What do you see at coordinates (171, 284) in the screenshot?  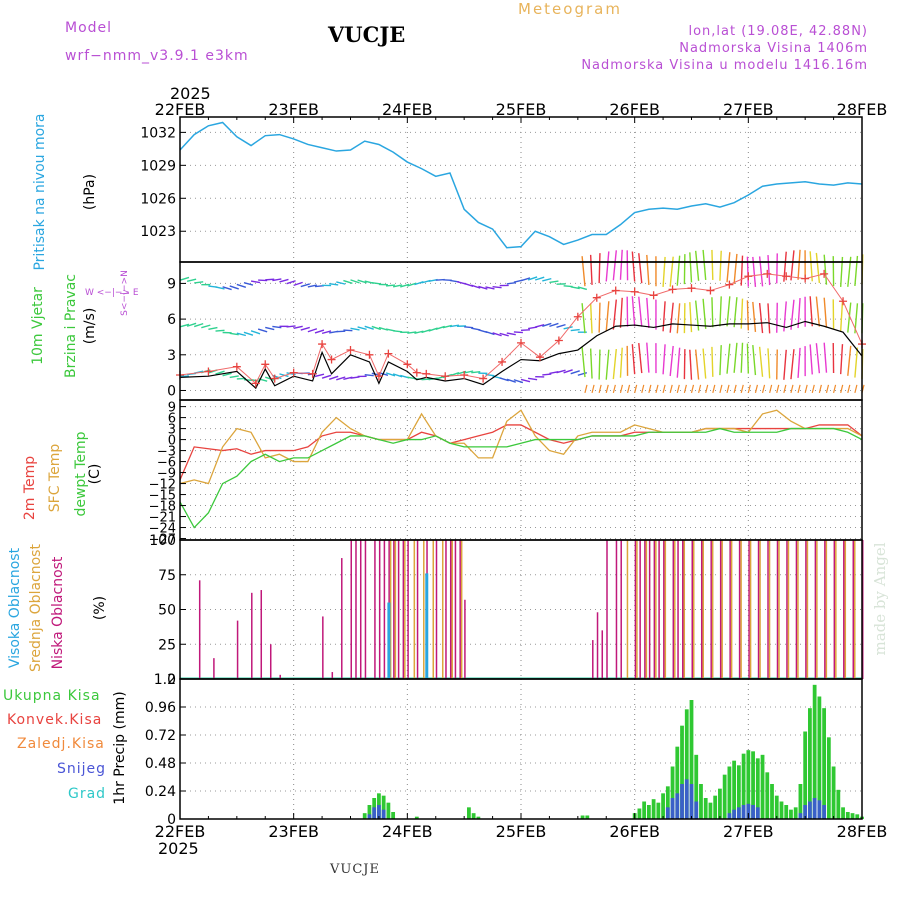 I see `y-tick-label: 9` at bounding box center [171, 284].